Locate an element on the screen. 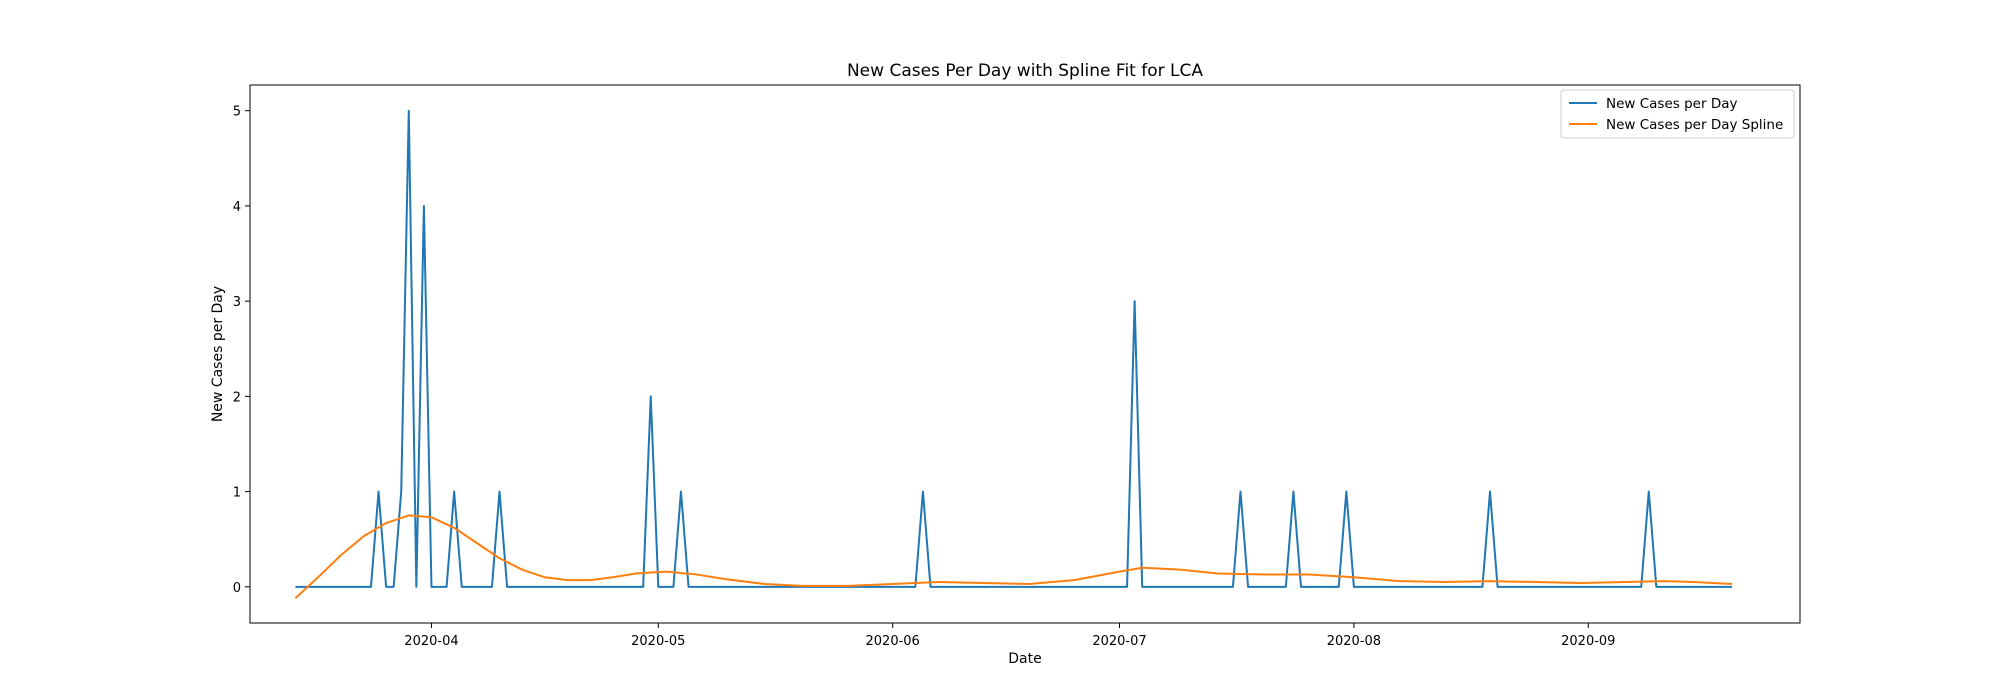  x-tick-label: 2020-09 is located at coordinates (1588, 641).